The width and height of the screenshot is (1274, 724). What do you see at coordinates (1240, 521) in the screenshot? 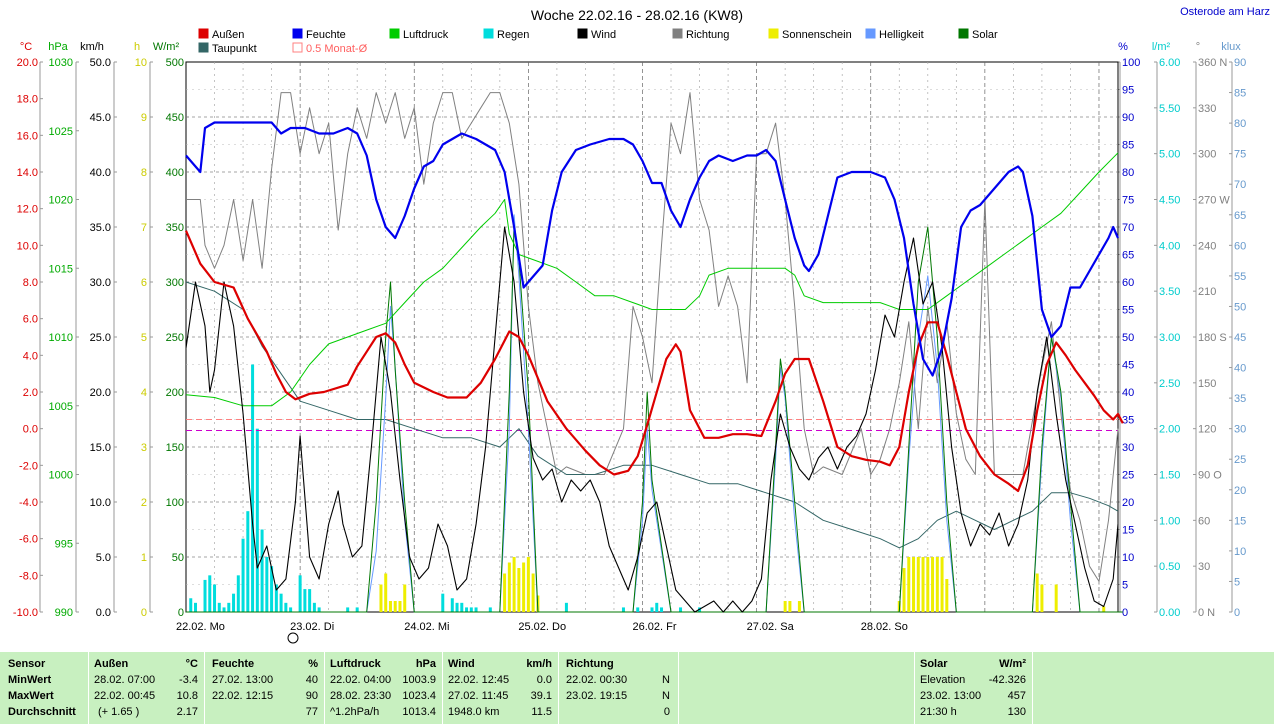
I see `tick-label-lux: 15` at bounding box center [1240, 521].